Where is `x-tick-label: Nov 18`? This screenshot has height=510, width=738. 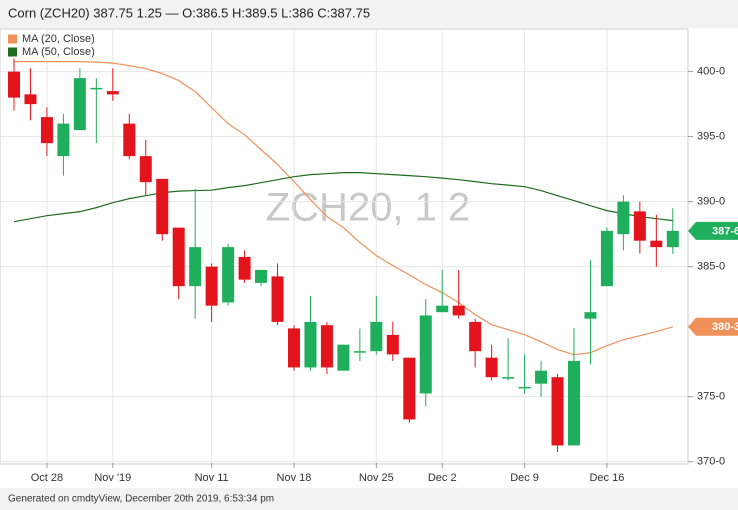
x-tick-label: Nov 18 is located at coordinates (294, 478).